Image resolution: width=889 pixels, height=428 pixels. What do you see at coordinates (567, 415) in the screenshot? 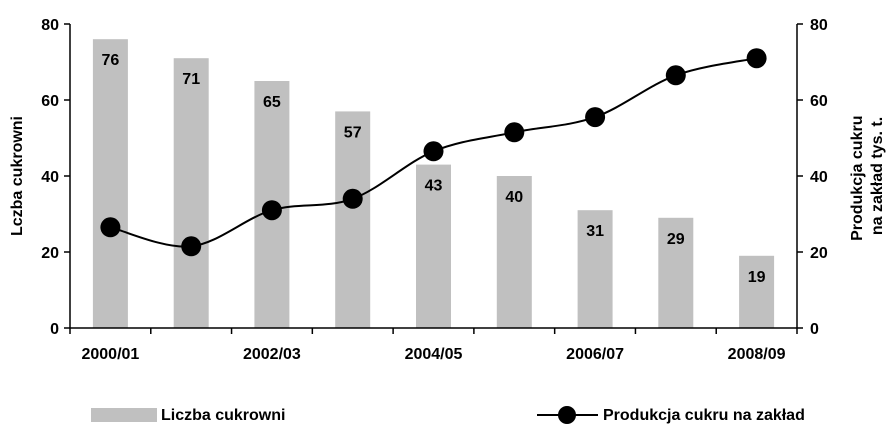
I see `legend-marker` at bounding box center [567, 415].